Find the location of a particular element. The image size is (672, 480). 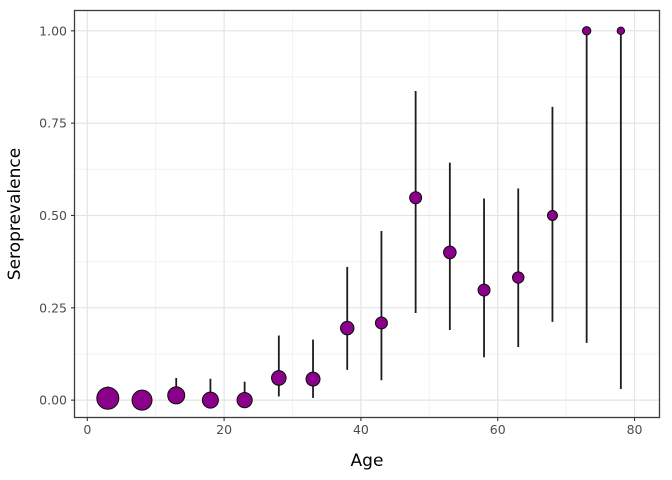

y-axis-title: Seroprevalence is located at coordinates (15, 214).